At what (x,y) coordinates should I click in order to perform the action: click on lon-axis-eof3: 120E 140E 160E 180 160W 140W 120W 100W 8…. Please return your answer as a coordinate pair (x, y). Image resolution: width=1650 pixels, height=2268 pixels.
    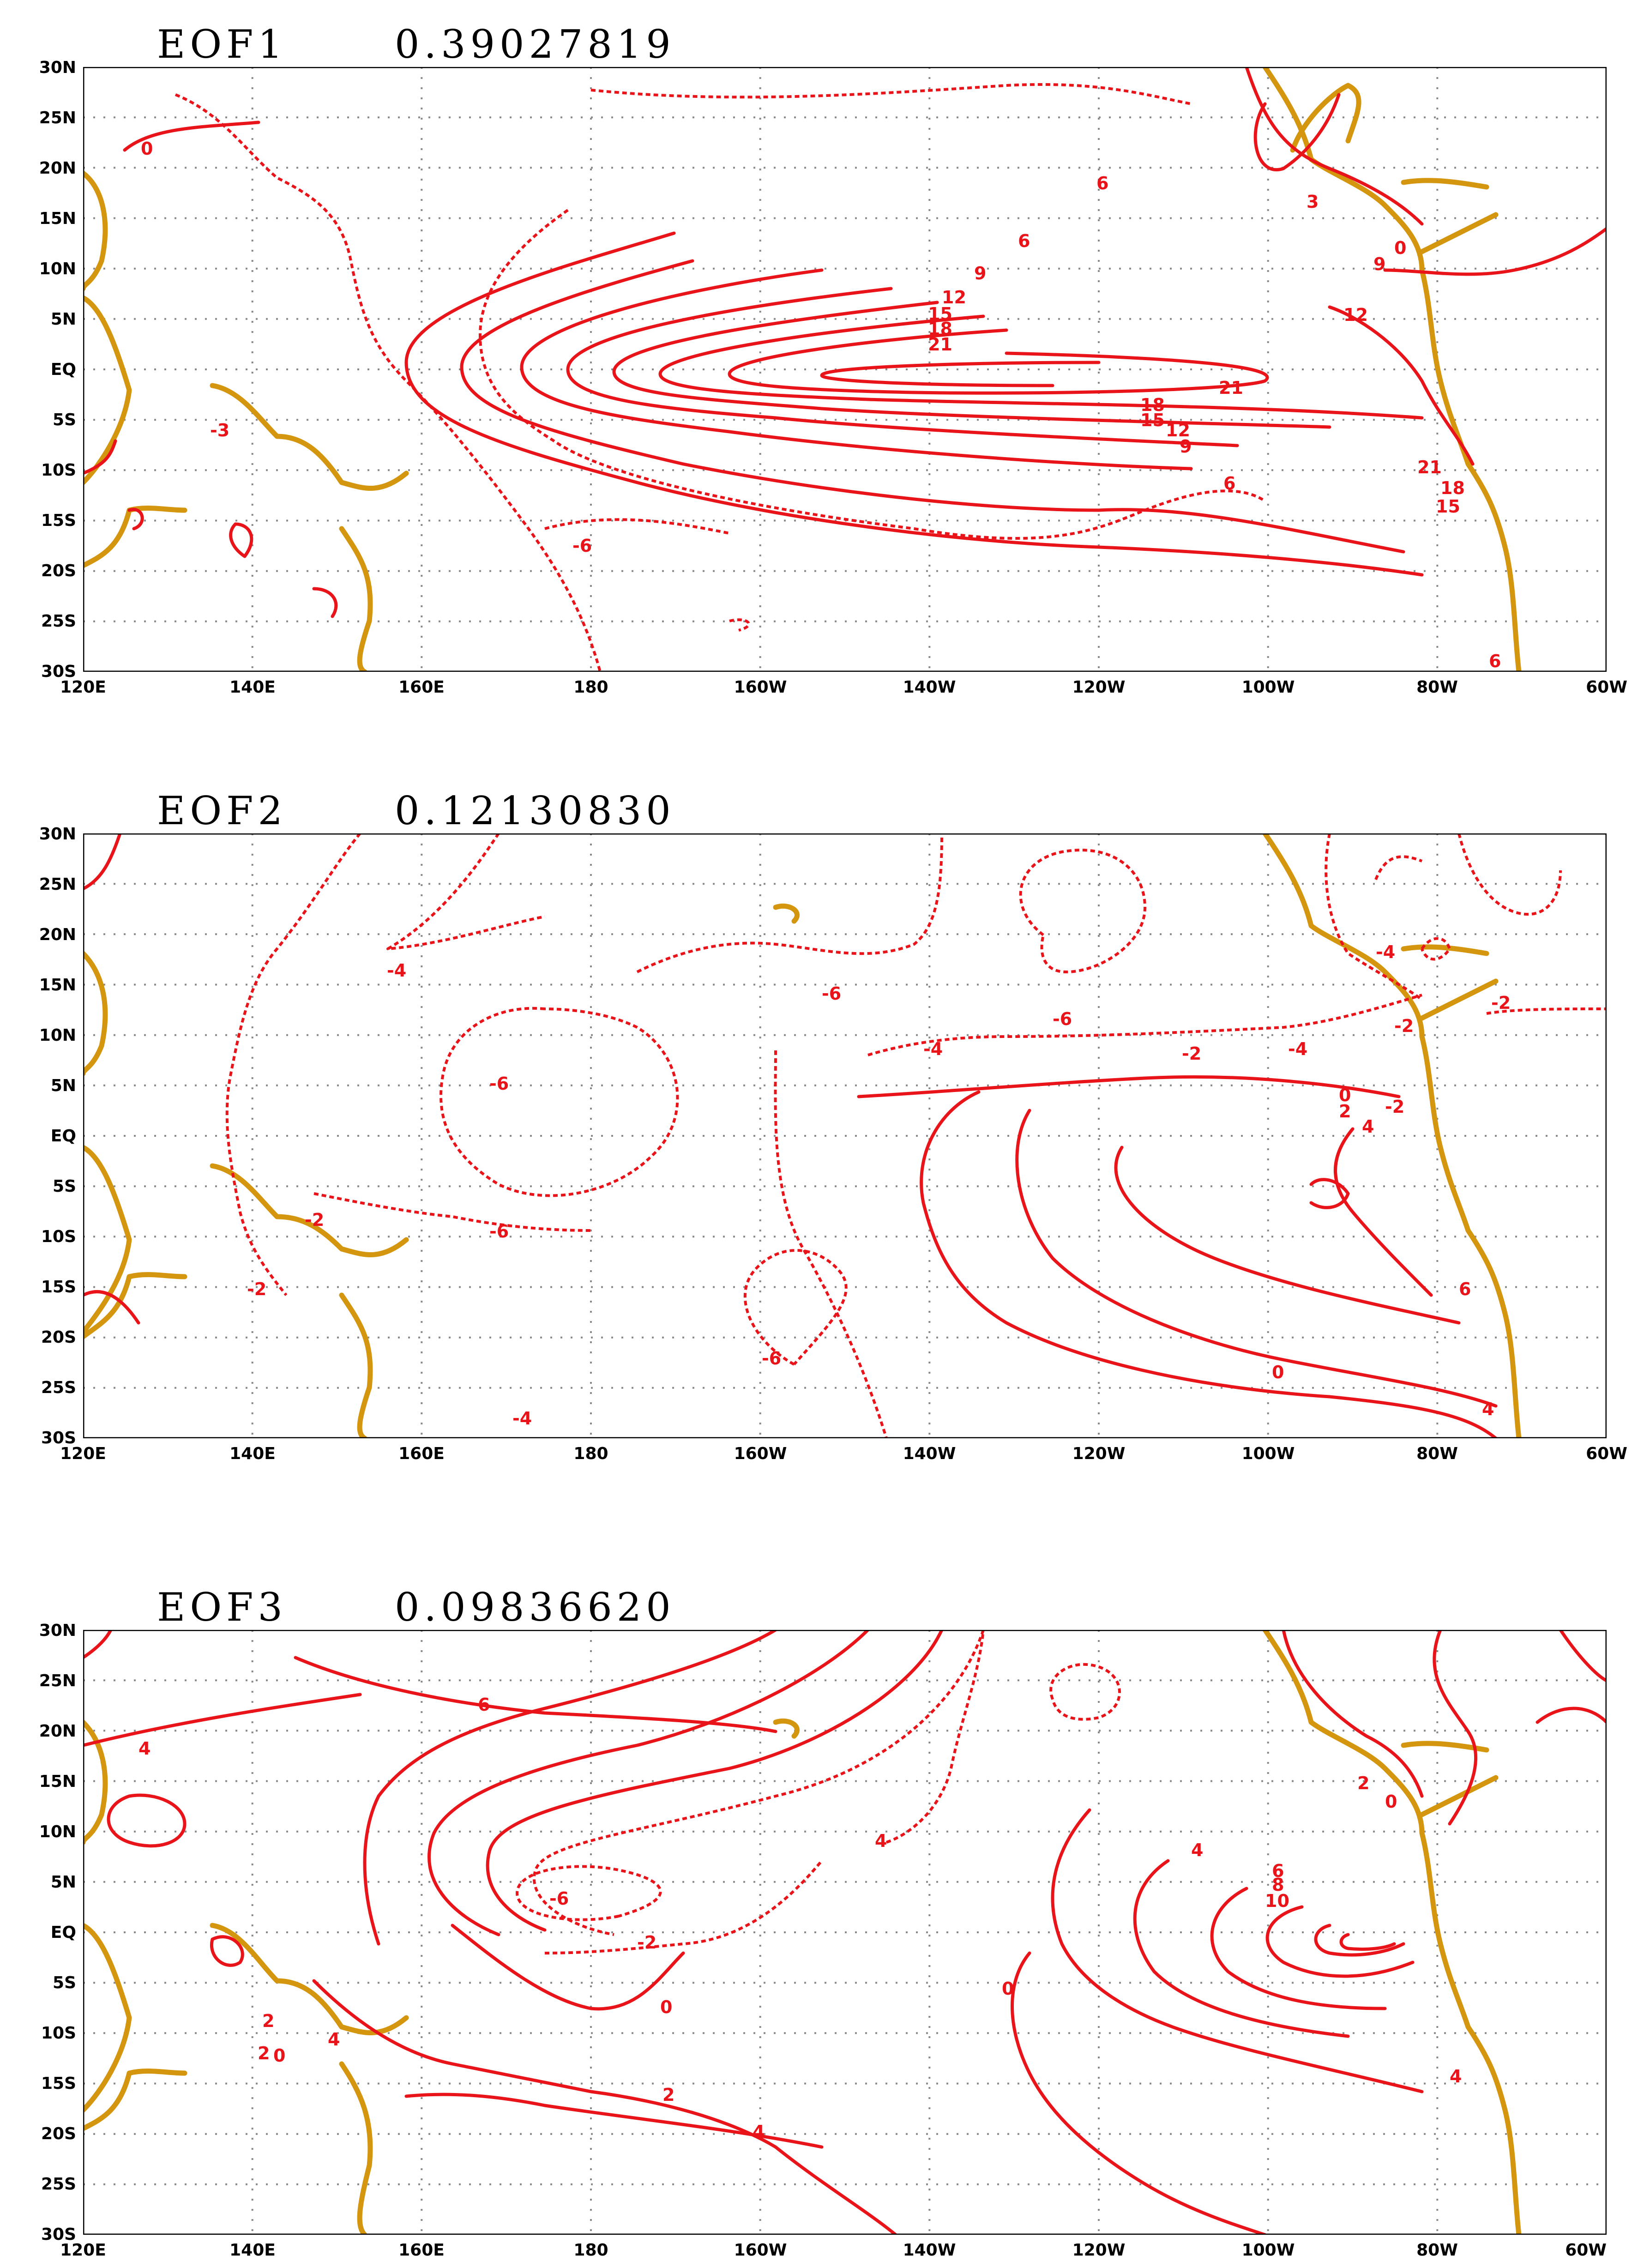
    Looking at the image, I should click on (833, 2250).